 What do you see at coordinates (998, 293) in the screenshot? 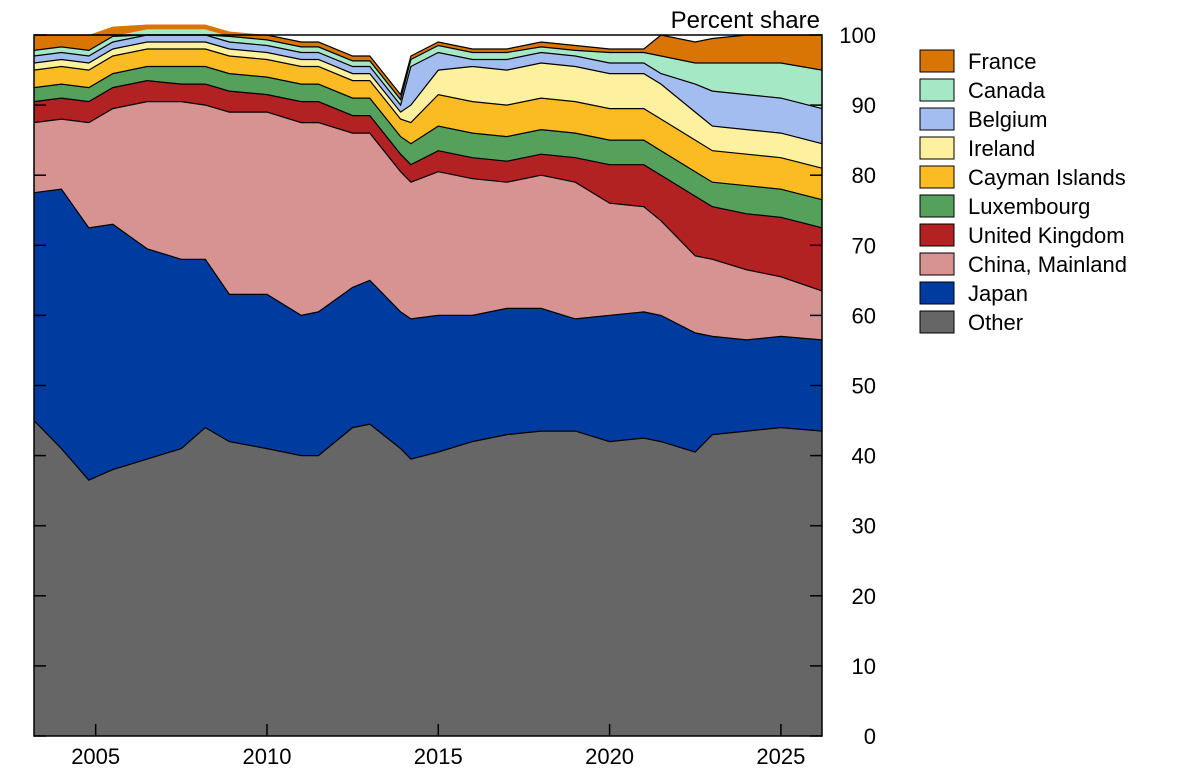
I see `legend-label: Japan` at bounding box center [998, 293].